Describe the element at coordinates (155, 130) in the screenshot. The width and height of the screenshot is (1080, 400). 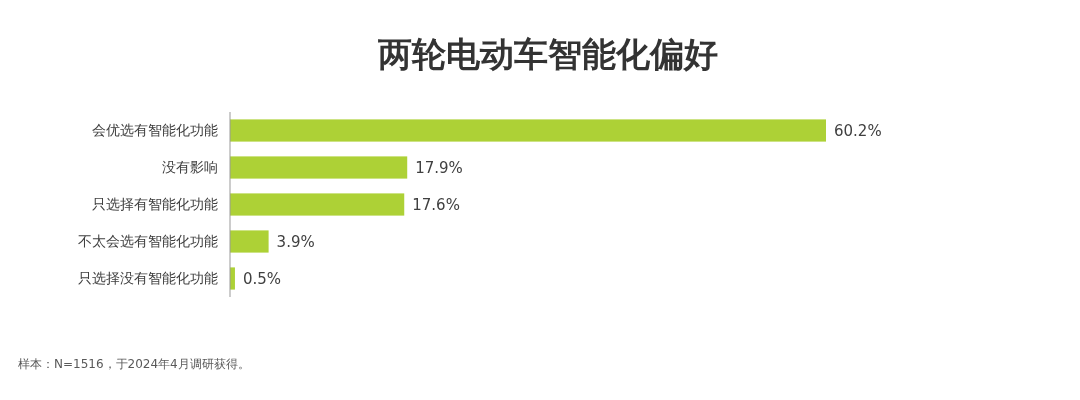
I see `y-tick-label: 会优选有智能化功能` at that location.